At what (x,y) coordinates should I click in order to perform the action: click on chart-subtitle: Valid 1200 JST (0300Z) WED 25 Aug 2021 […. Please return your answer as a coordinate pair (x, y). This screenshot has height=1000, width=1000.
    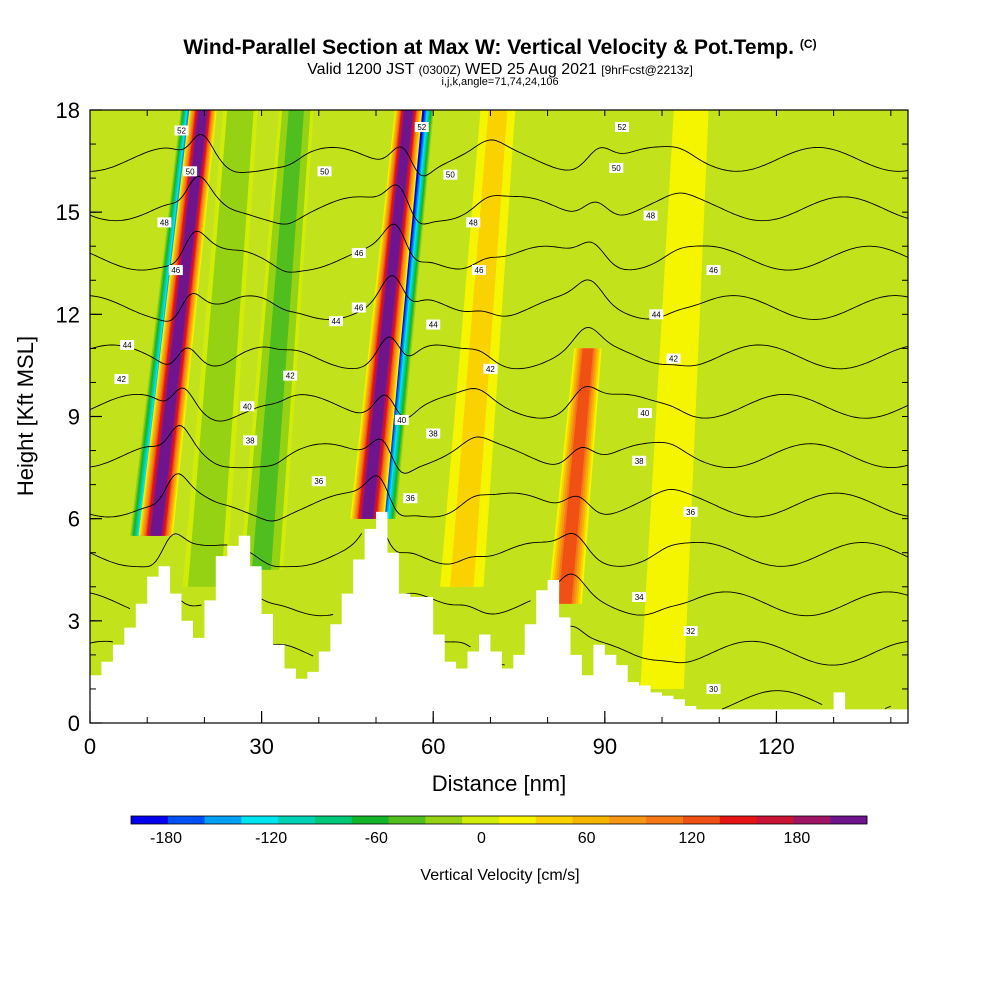
    Looking at the image, I should click on (500, 70).